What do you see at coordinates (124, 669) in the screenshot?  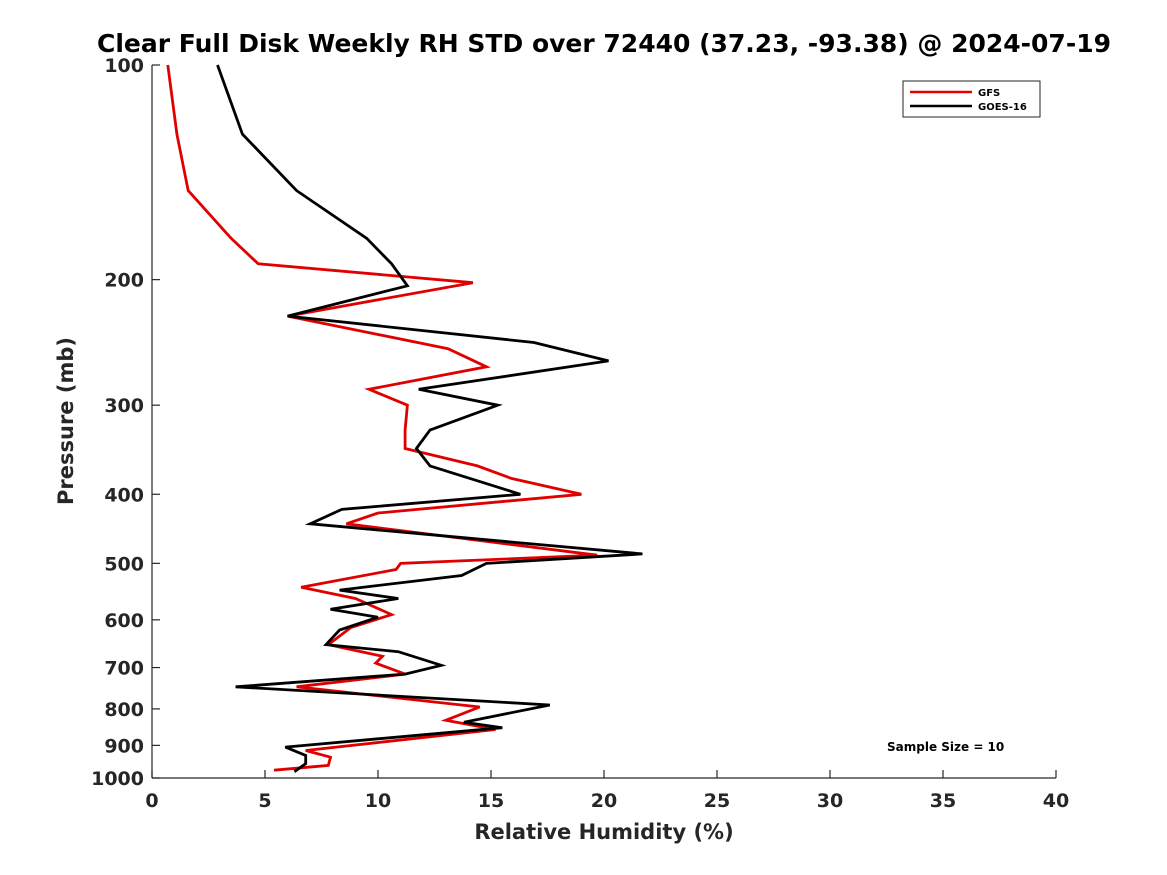 I see `y-tick-label: 700` at bounding box center [124, 669].